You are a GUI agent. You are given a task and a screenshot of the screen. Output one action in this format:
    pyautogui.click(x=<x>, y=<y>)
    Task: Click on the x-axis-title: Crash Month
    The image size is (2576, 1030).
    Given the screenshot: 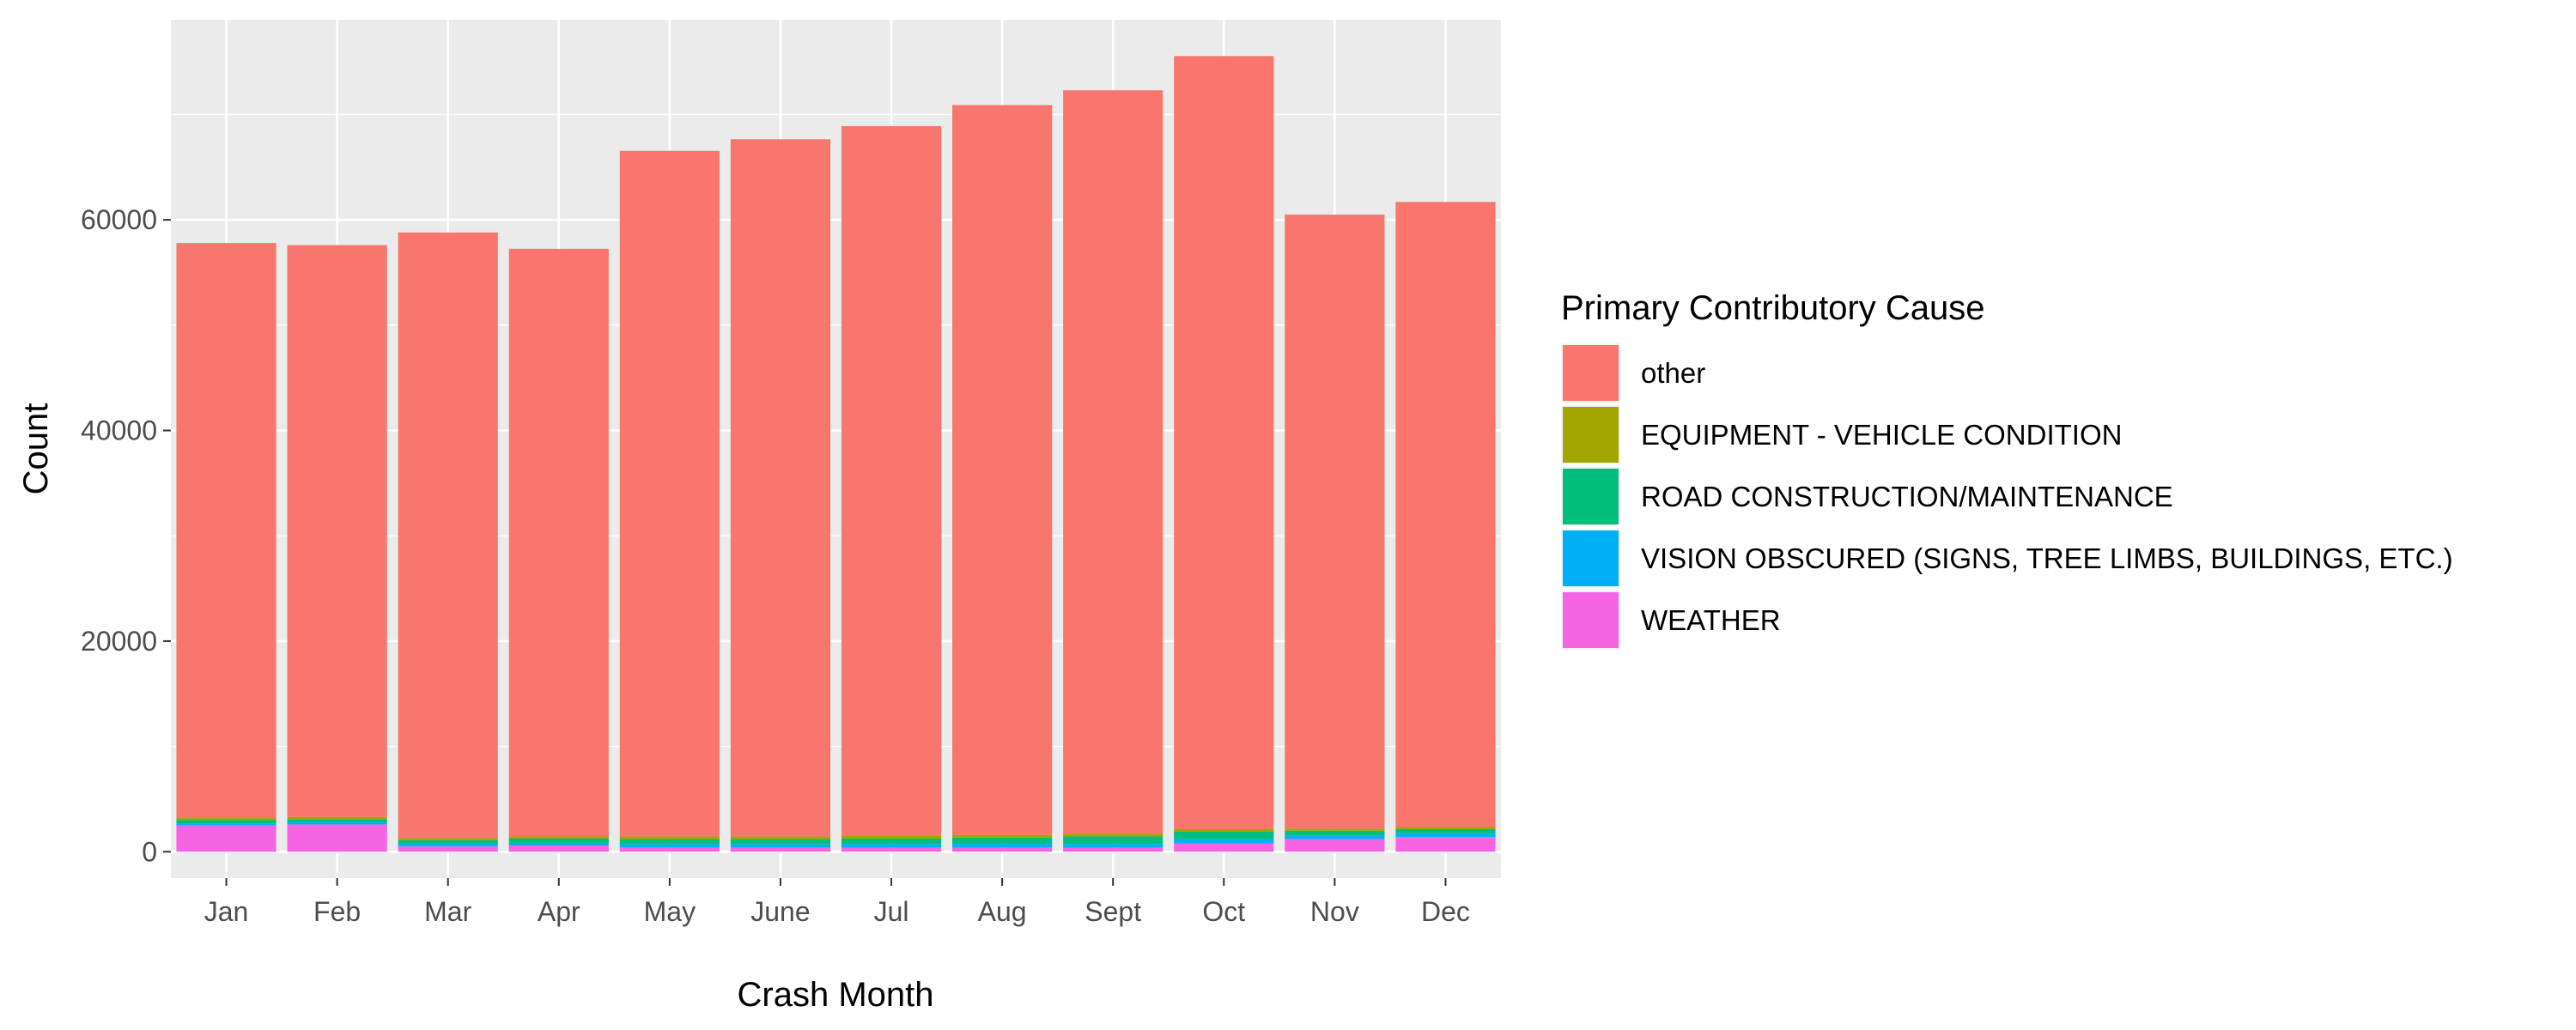 What is the action you would take?
    pyautogui.click(x=836, y=995)
    